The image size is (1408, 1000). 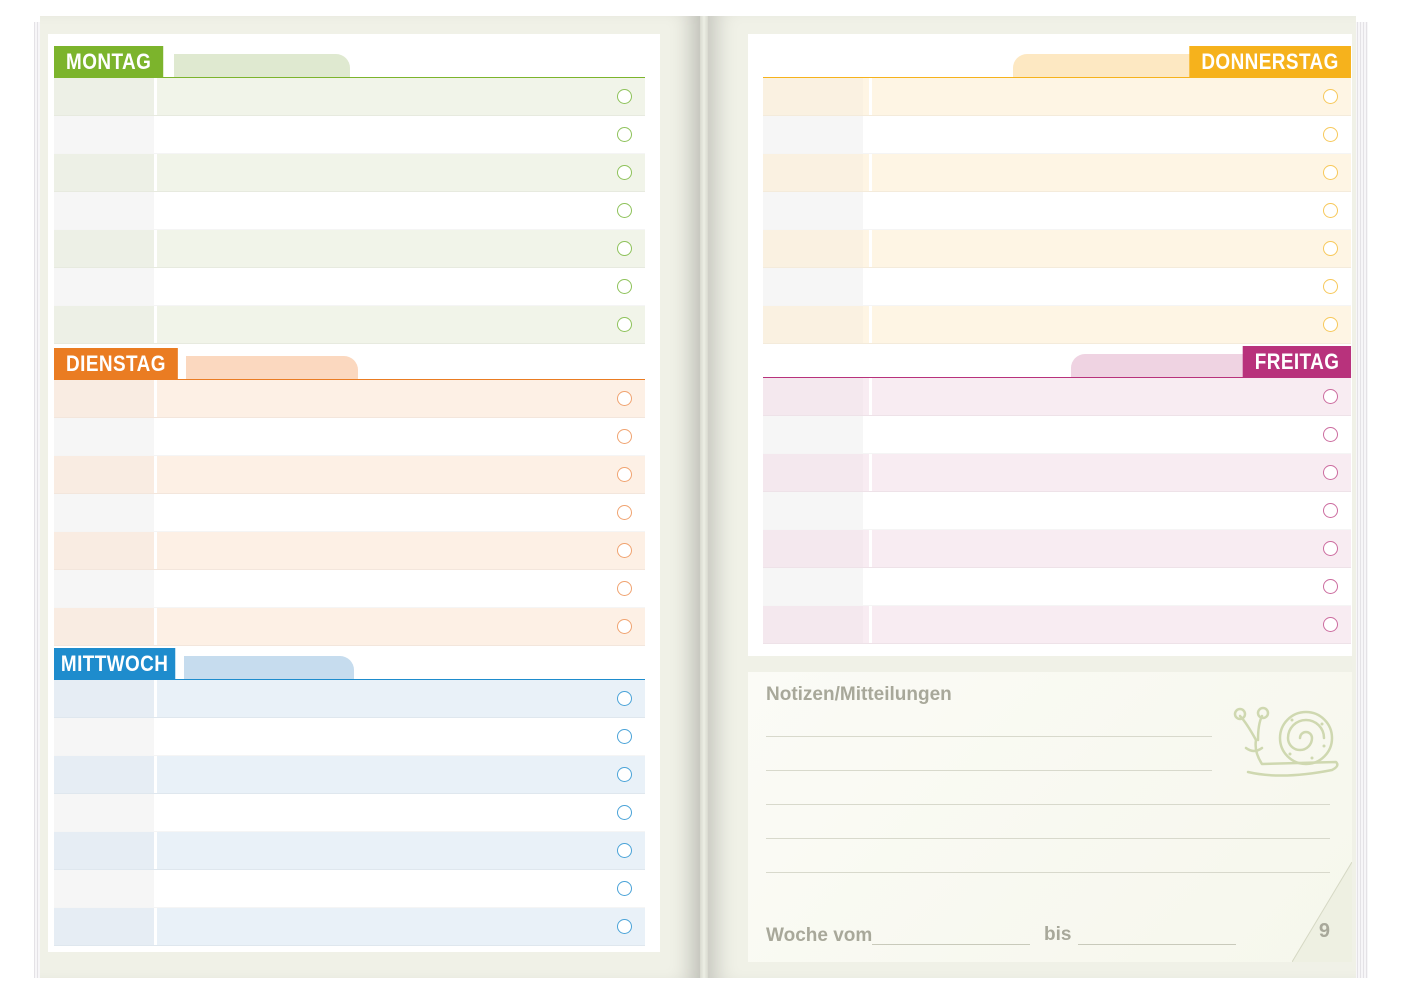 What do you see at coordinates (1157, 944) in the screenshot?
I see `week-until-field` at bounding box center [1157, 944].